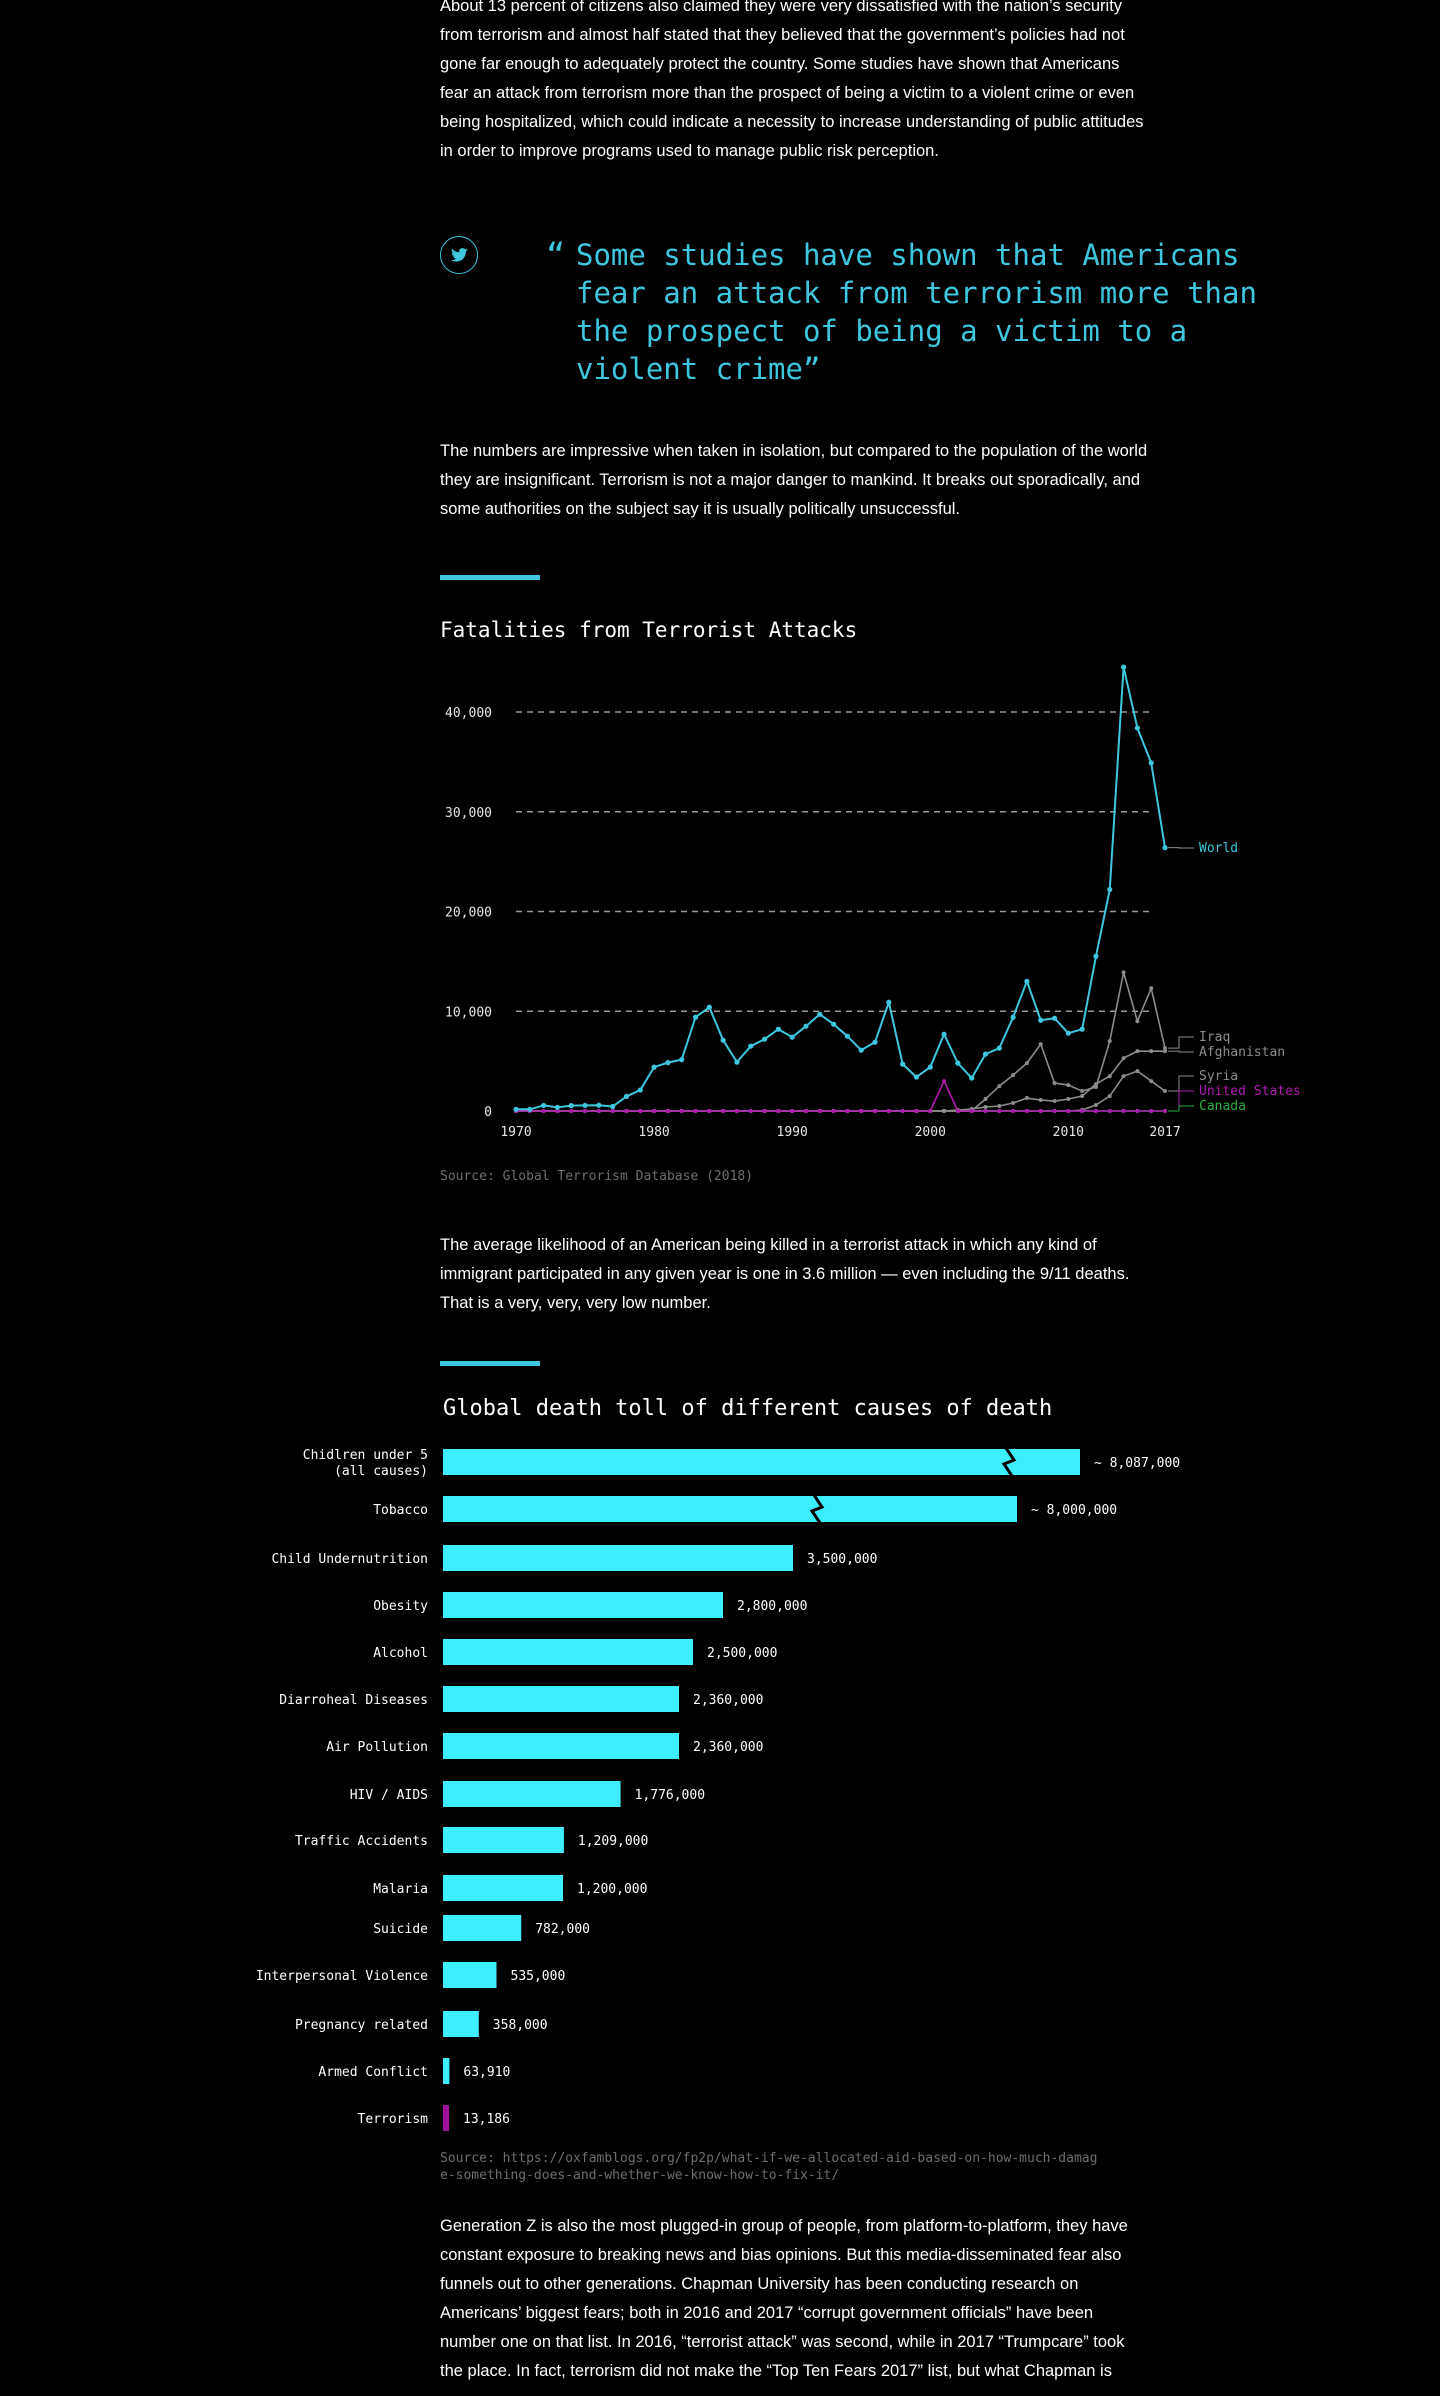 The width and height of the screenshot is (1440, 2396). Describe the element at coordinates (515, 1132) in the screenshot. I see `x-tick-label: 1970` at that location.